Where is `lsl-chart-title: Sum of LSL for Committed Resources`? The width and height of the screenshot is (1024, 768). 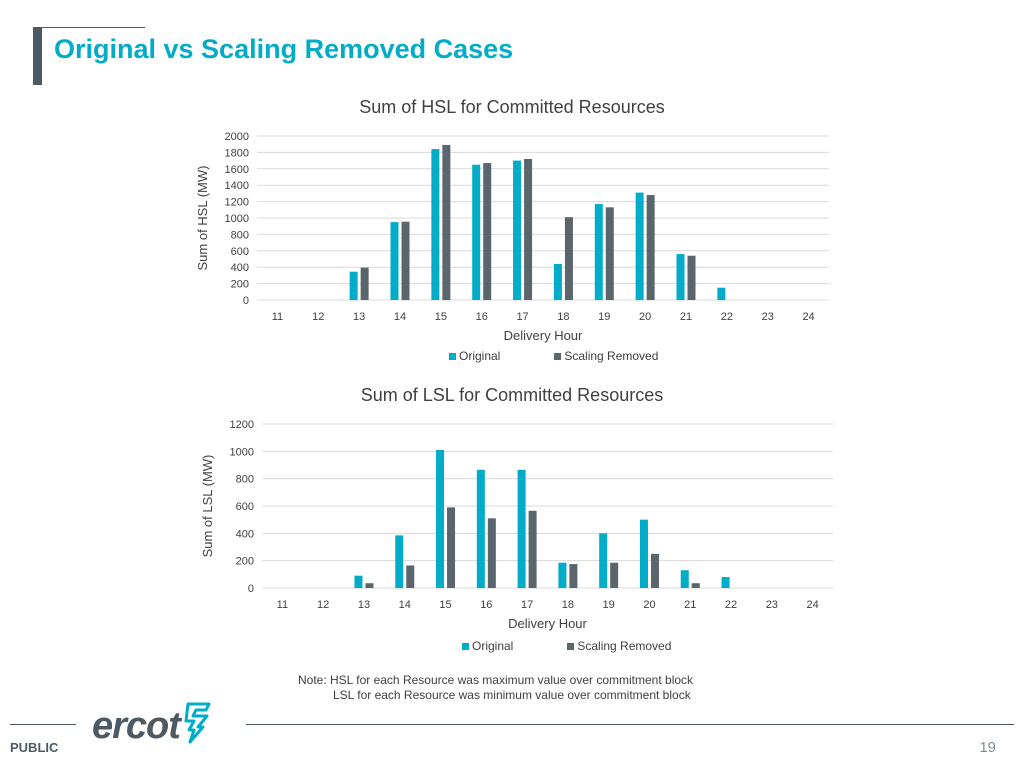
lsl-chart-title: Sum of LSL for Committed Resources is located at coordinates (512, 395).